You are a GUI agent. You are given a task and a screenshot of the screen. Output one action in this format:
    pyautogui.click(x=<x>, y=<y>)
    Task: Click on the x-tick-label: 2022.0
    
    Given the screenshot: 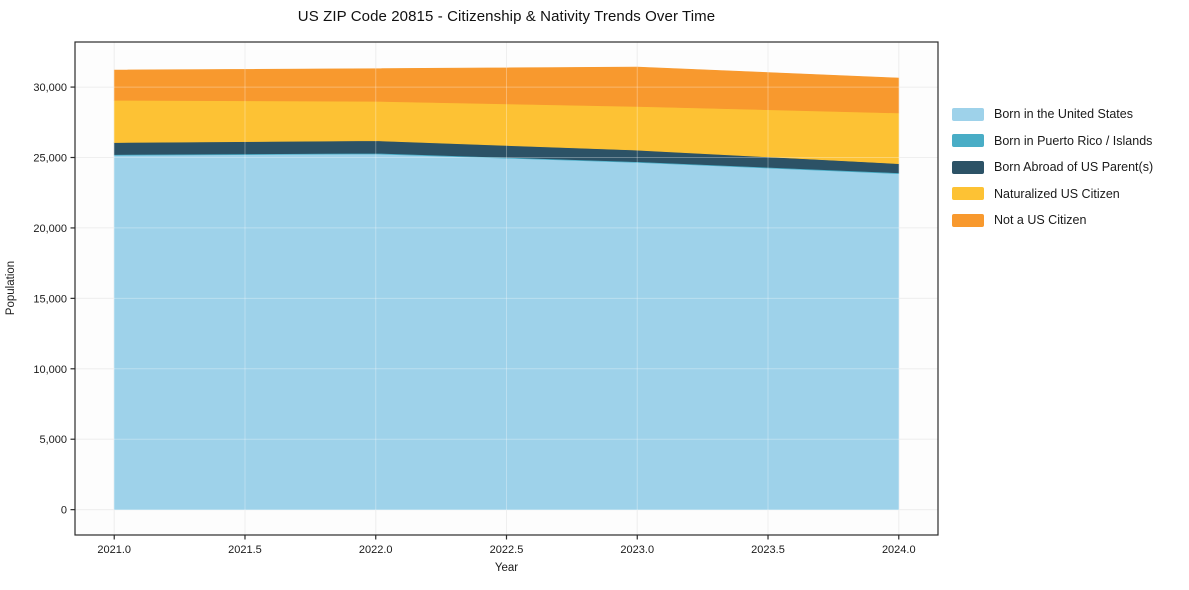 What is the action you would take?
    pyautogui.click(x=376, y=550)
    